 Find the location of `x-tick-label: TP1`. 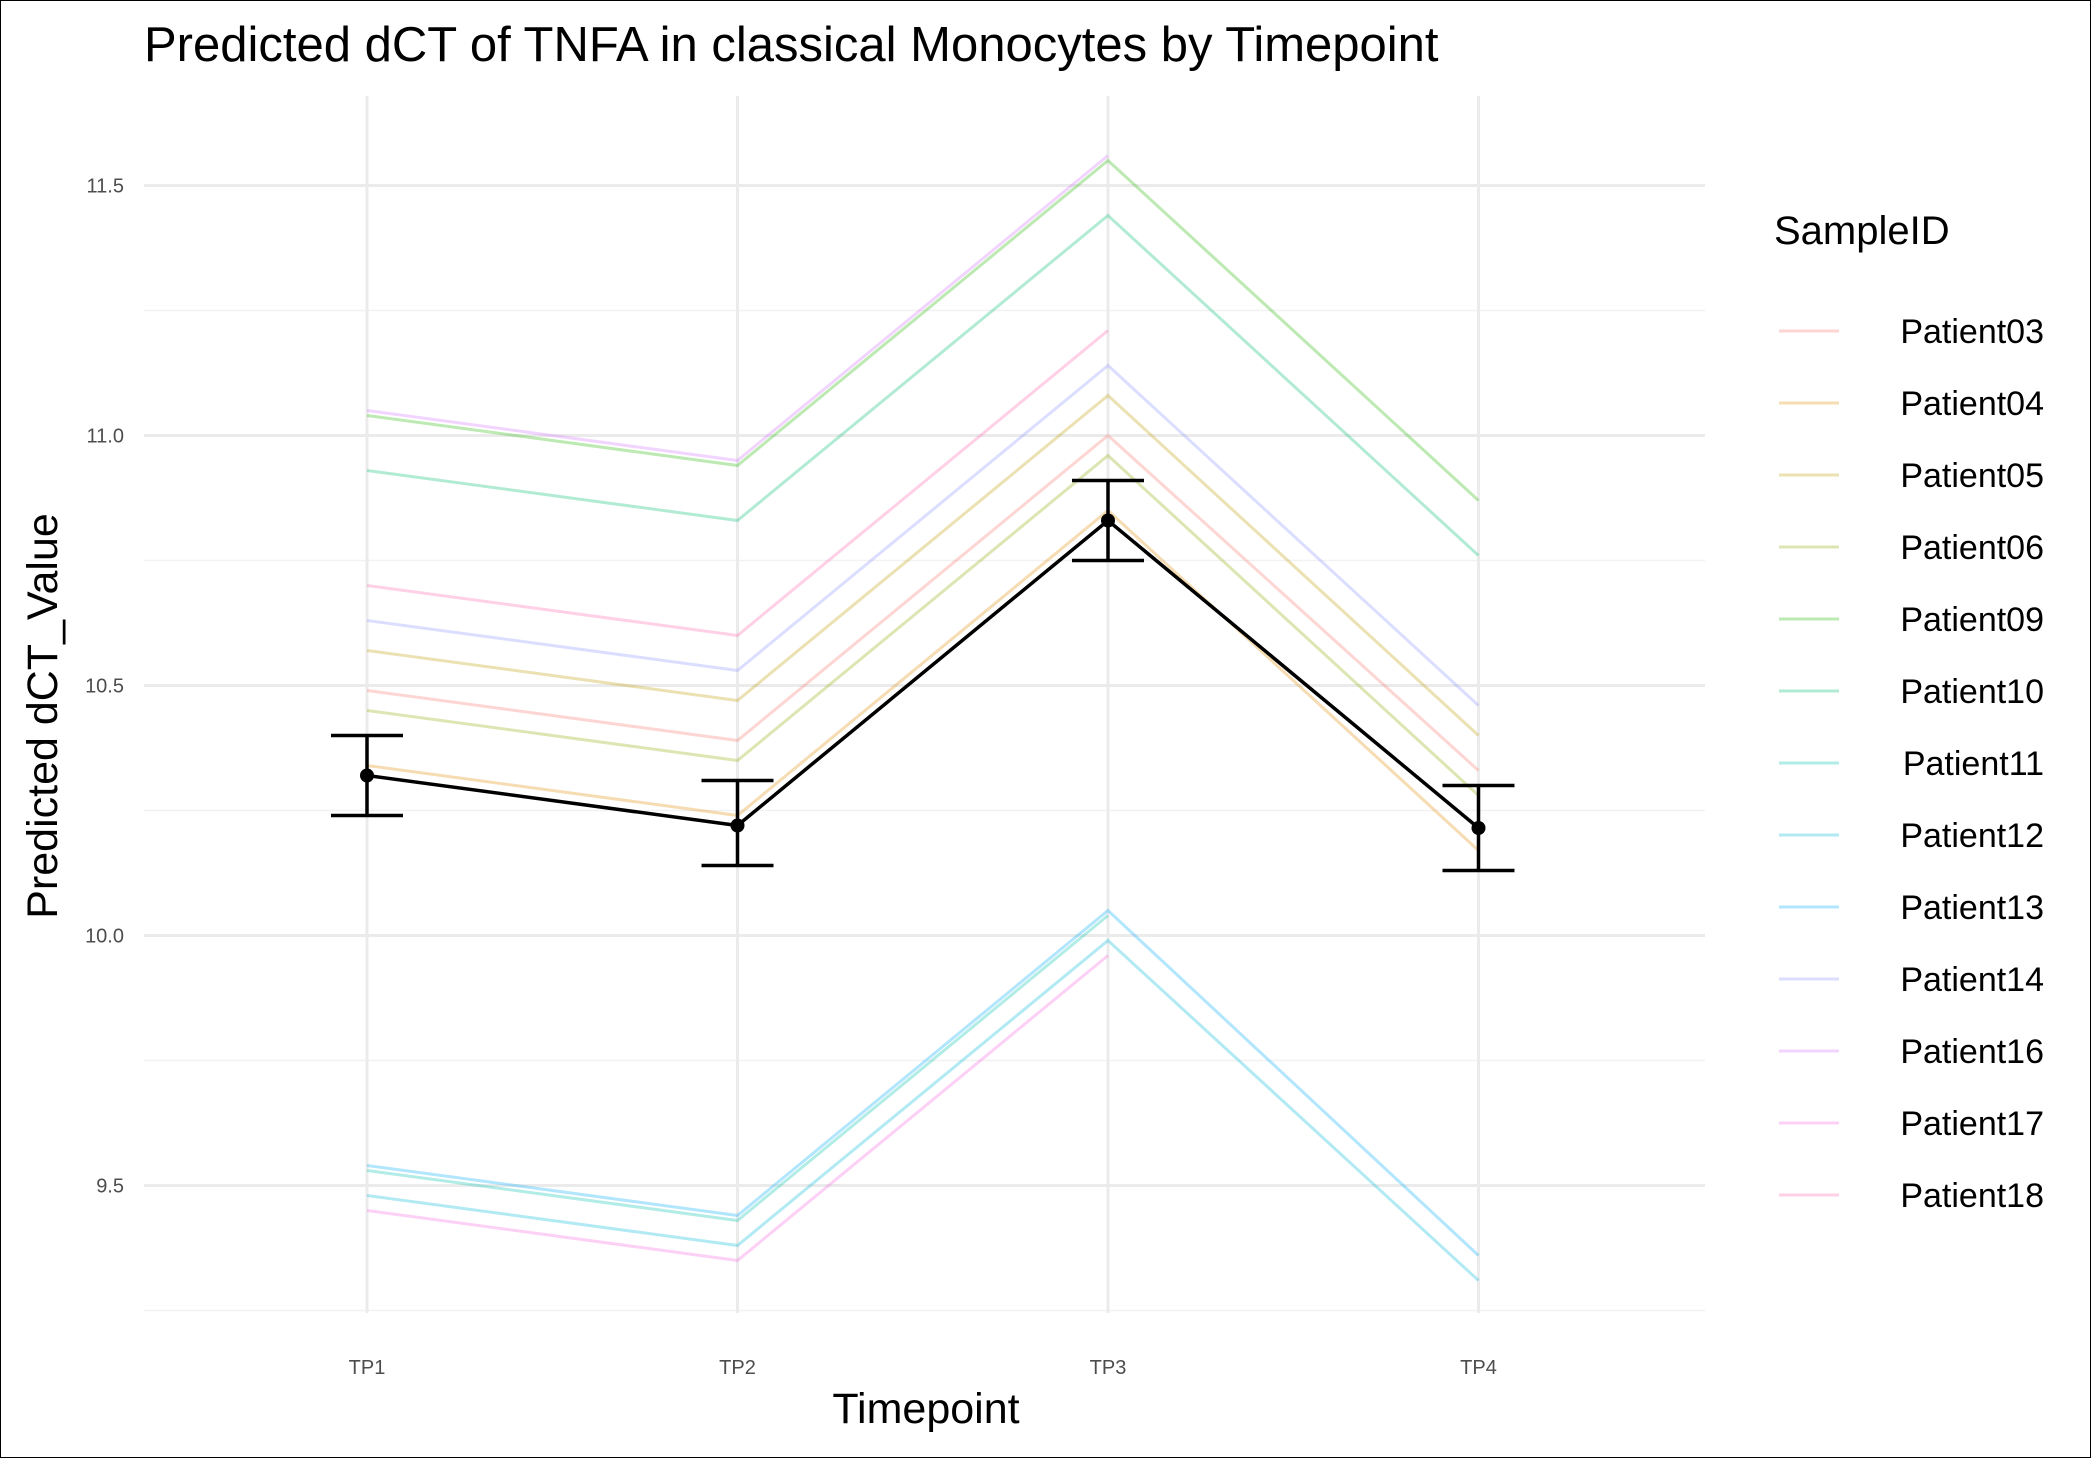

x-tick-label: TP1 is located at coordinates (367, 1368).